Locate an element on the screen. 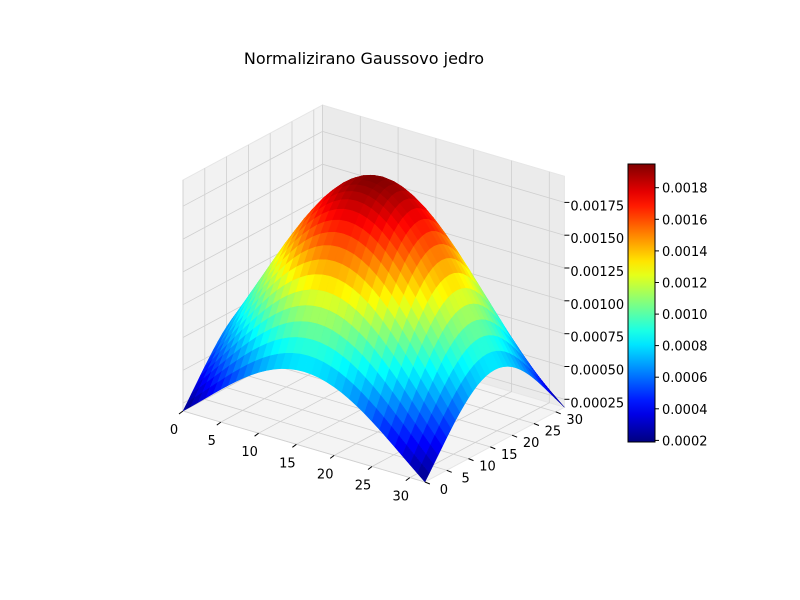 Image resolution: width=800 pixels, height=600 pixels. chart-title: Normalizirano Gaussovo jedro is located at coordinates (364, 58).